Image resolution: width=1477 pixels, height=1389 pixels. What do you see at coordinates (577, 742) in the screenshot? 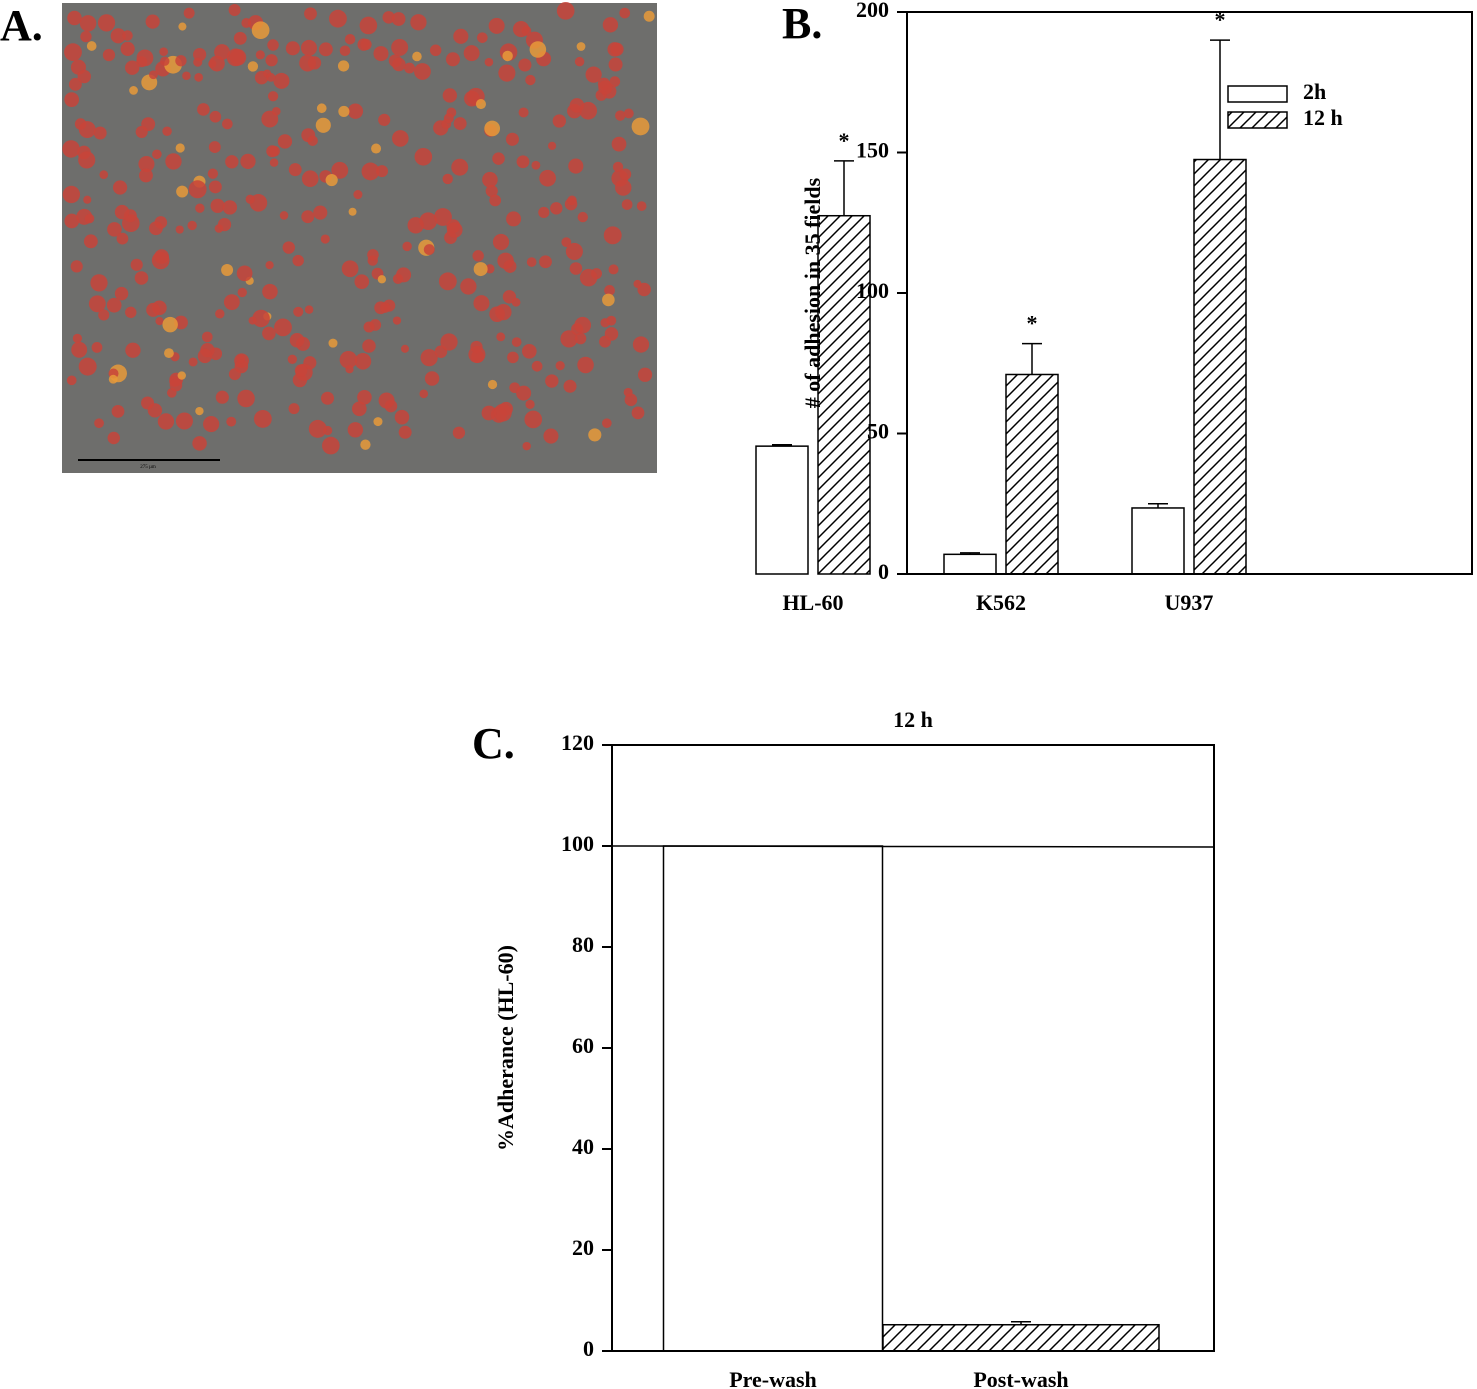
I see `y-tick-label: 120` at bounding box center [577, 742].